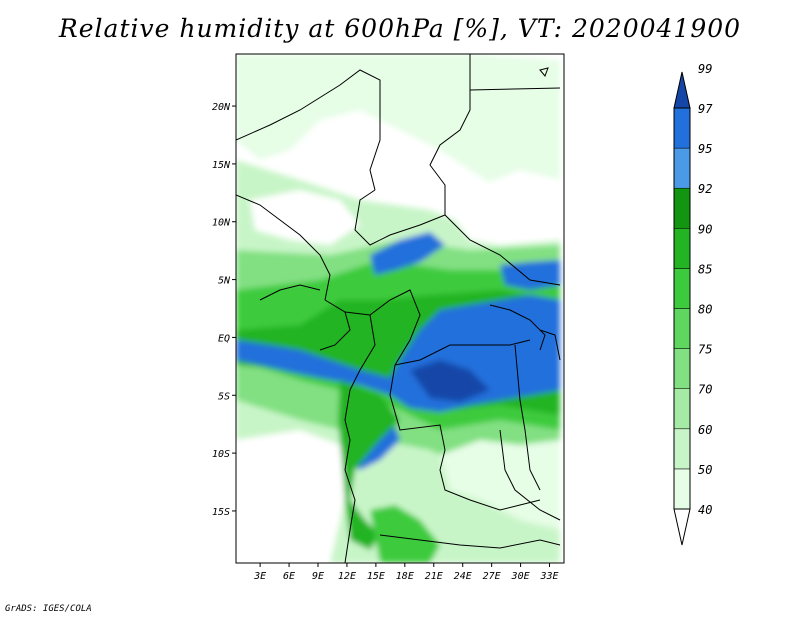 Image resolution: width=800 pixels, height=618 pixels. Describe the element at coordinates (705, 229) in the screenshot. I see `colorbar-label: 90` at that location.